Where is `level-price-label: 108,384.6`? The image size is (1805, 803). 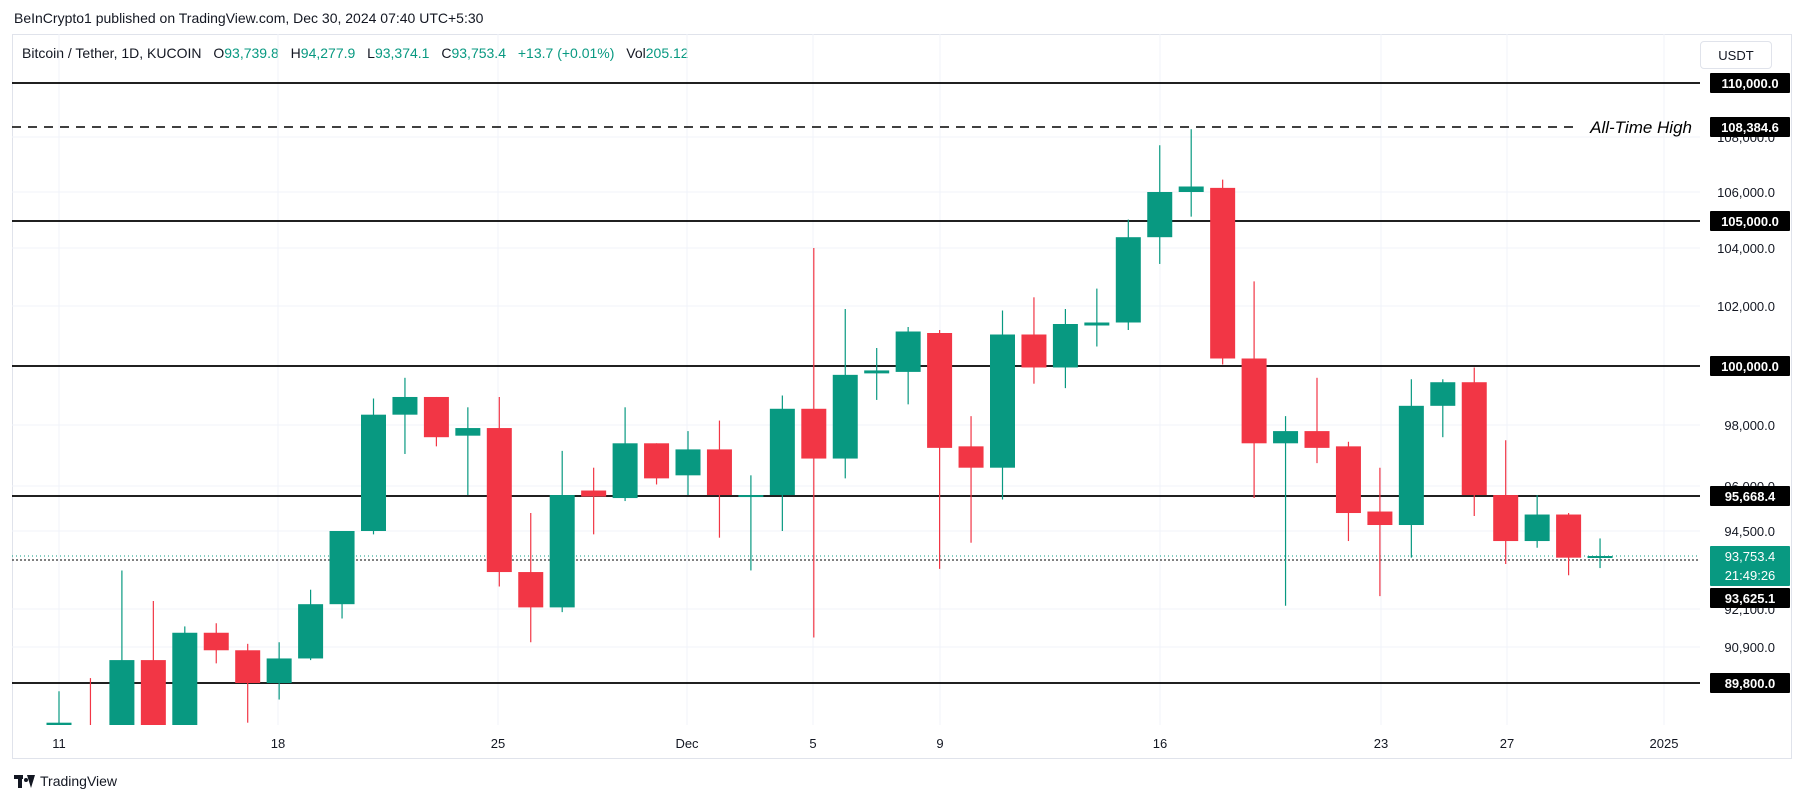 level-price-label: 108,384.6 is located at coordinates (1750, 127).